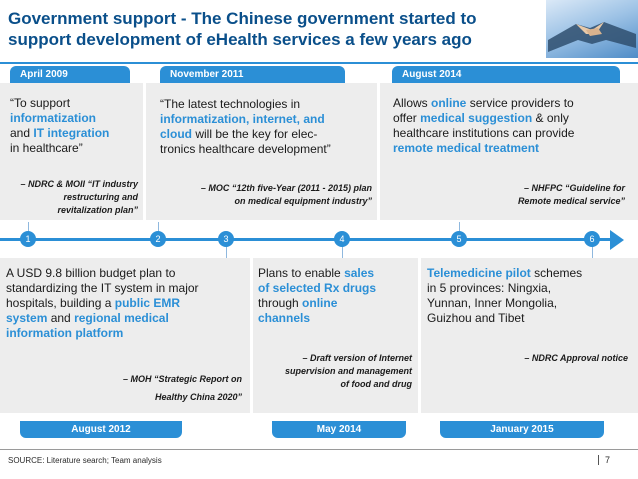 This screenshot has height=479, width=638. I want to click on event-highlight: channels, so click(284, 318).